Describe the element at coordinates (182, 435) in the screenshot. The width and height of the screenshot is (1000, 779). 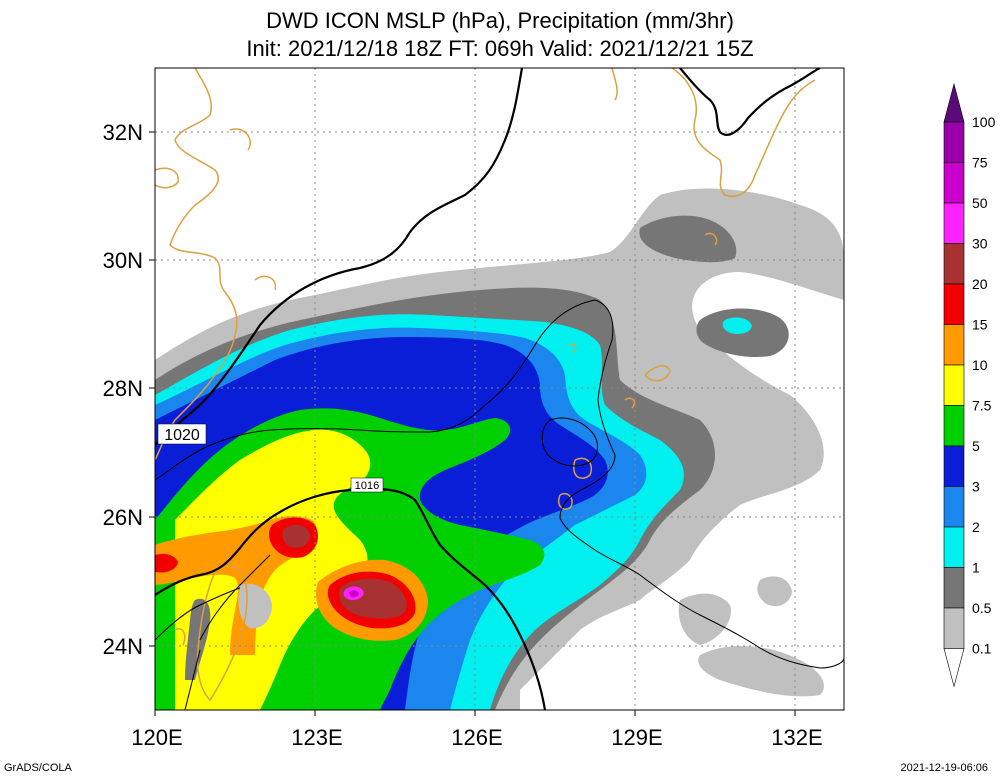
I see `isobar-label-1020: 1020` at that location.